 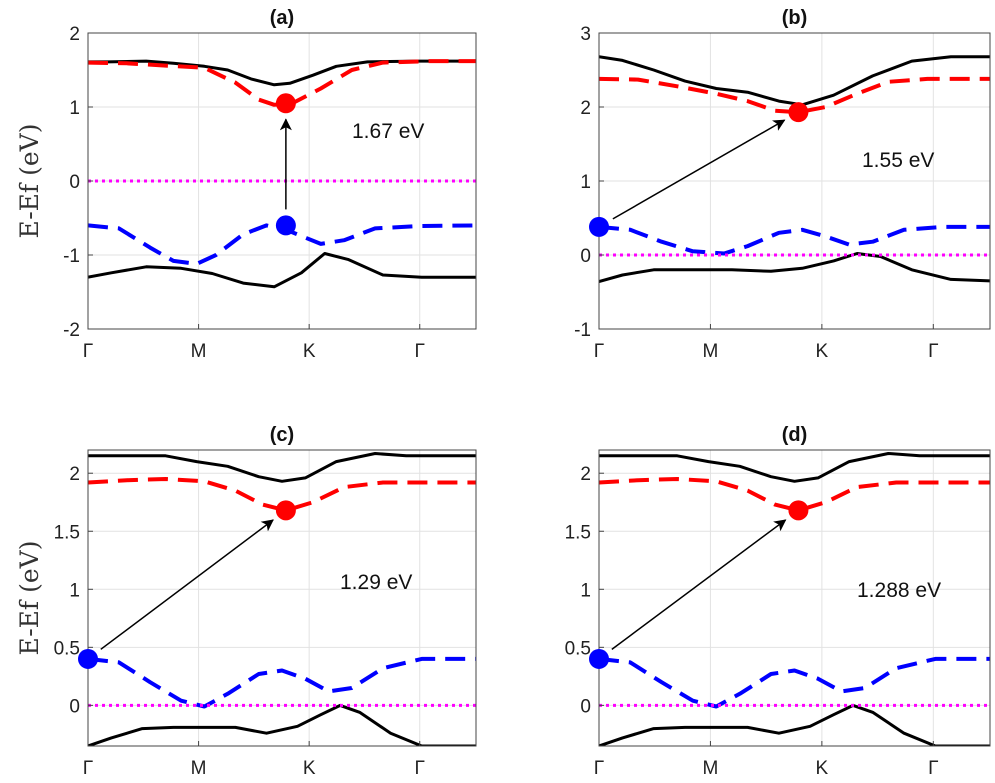 I want to click on panel-title: (d), so click(x=795, y=435).